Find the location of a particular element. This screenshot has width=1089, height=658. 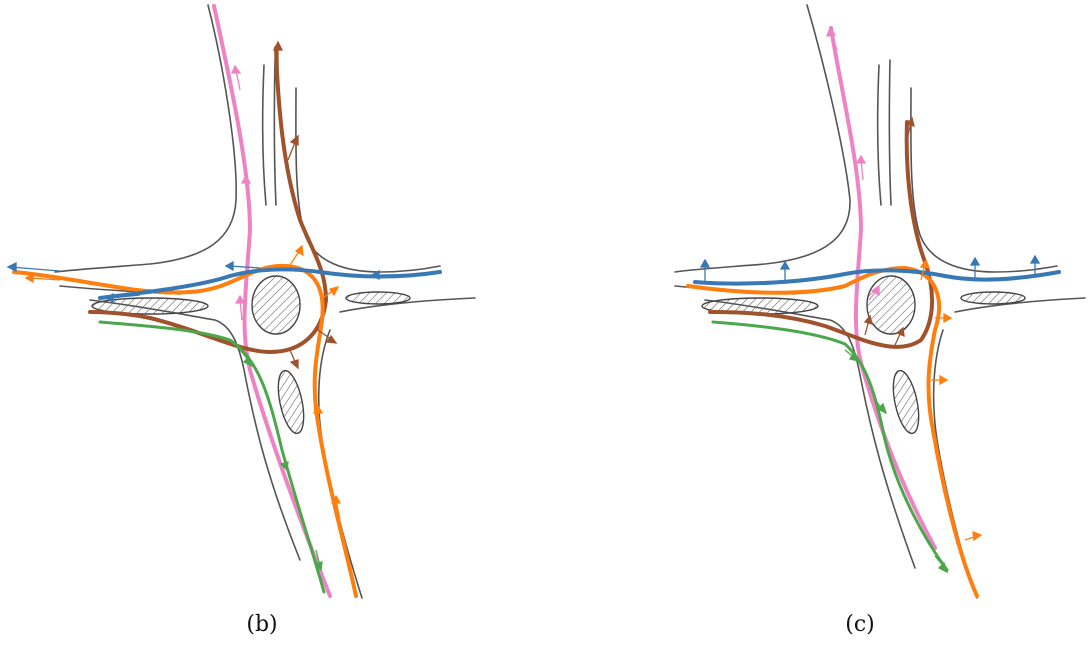

west-splitter-island is located at coordinates (150, 306).